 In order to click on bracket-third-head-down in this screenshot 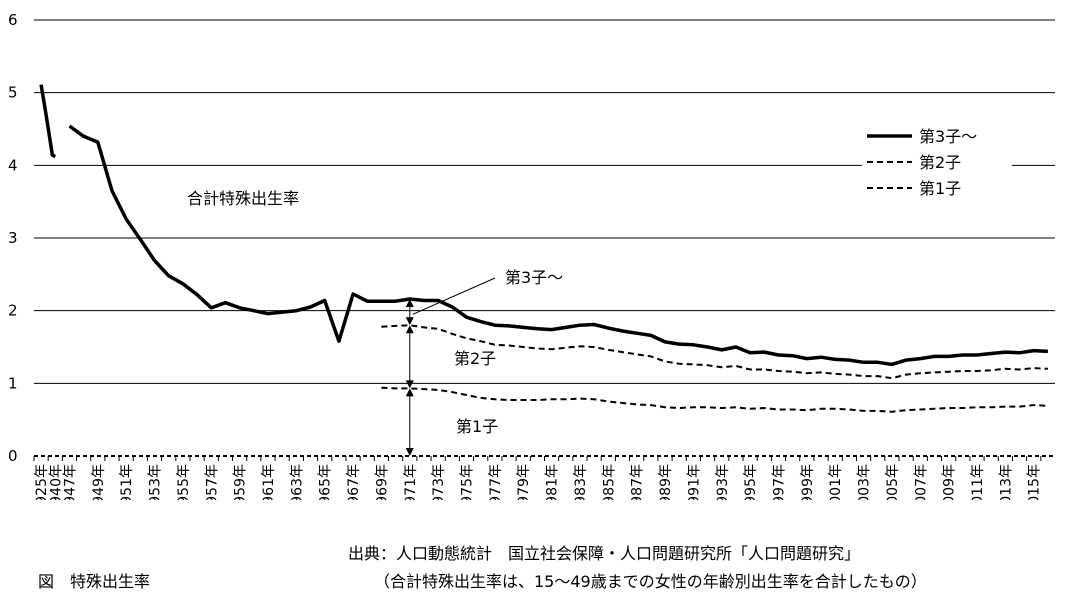, I will do `click(409, 321)`.